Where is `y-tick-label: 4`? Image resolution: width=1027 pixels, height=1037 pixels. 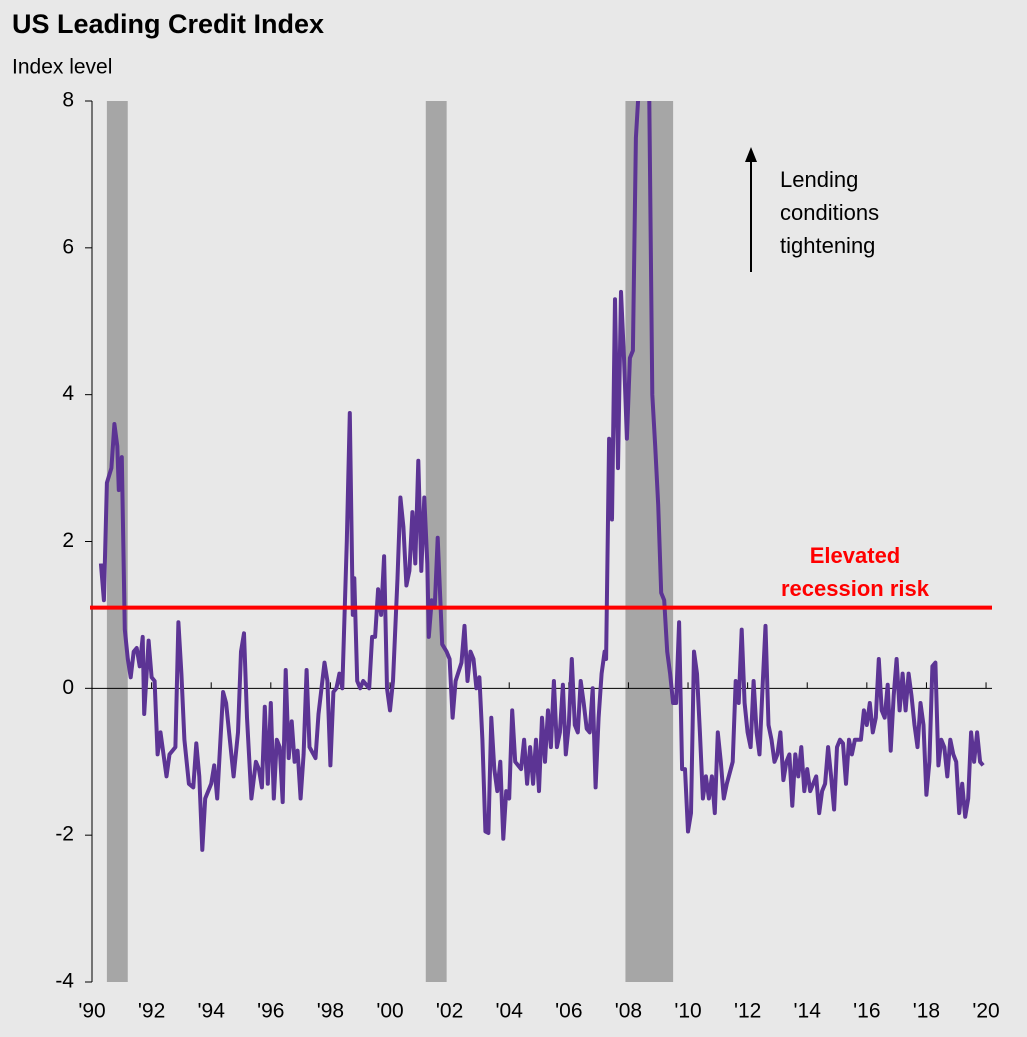
y-tick-label: 4 is located at coordinates (68, 393).